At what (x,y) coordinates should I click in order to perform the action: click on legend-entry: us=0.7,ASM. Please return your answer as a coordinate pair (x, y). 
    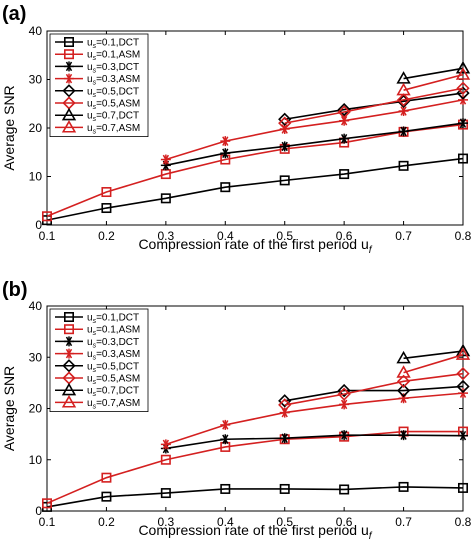
    Looking at the image, I should click on (97, 127).